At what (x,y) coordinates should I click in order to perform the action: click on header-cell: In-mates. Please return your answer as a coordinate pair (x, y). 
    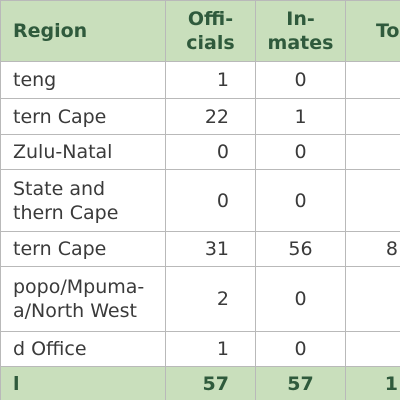
    Looking at the image, I should click on (300, 31).